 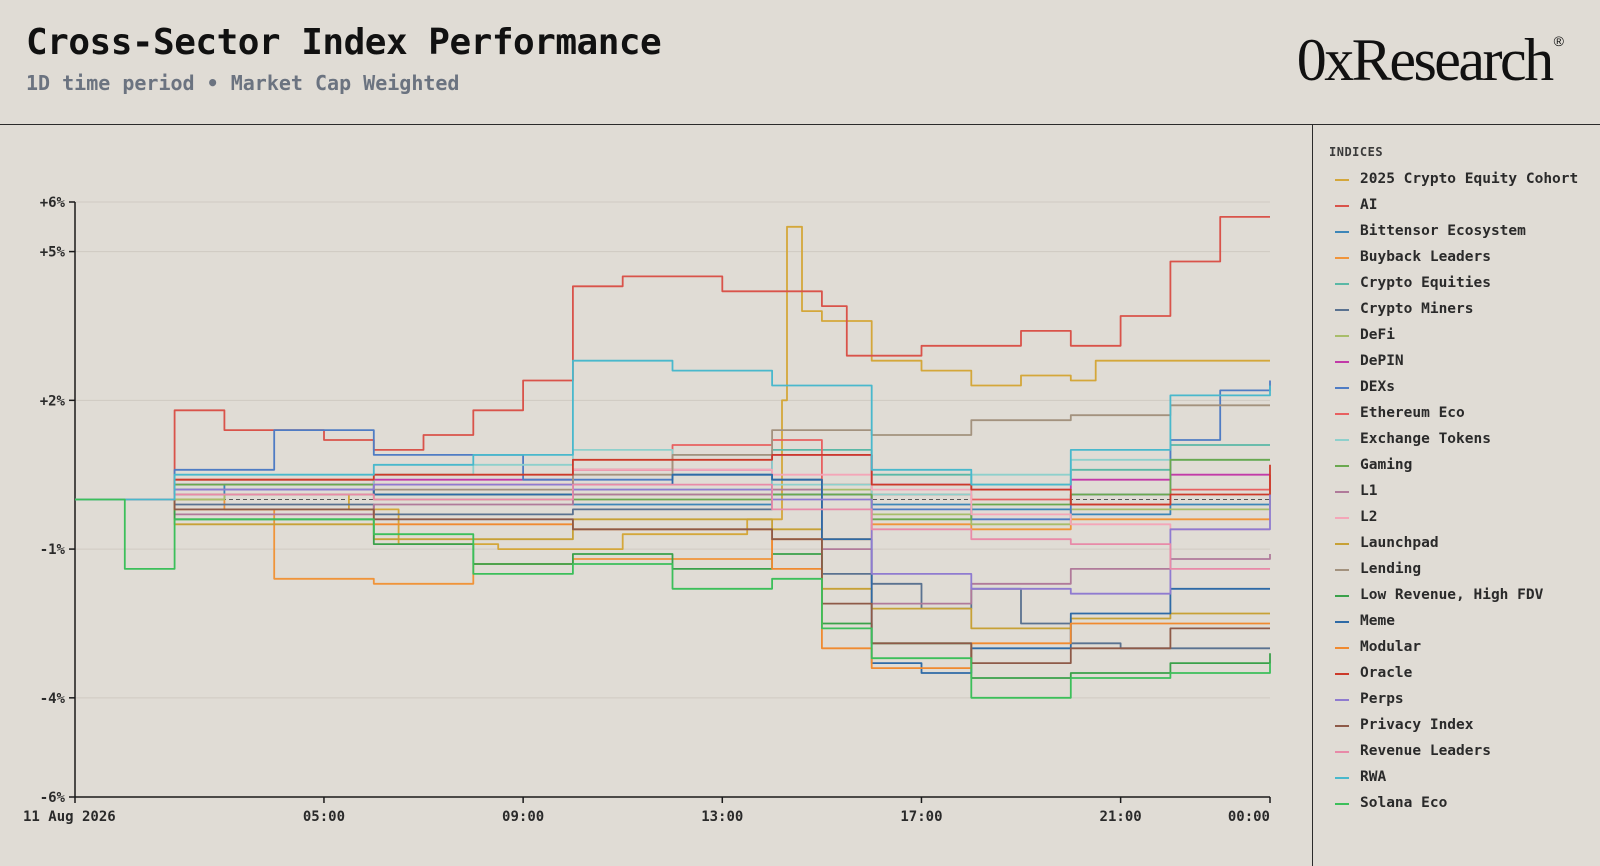 What do you see at coordinates (1417, 725) in the screenshot?
I see `legend-label: Privacy Index` at bounding box center [1417, 725].